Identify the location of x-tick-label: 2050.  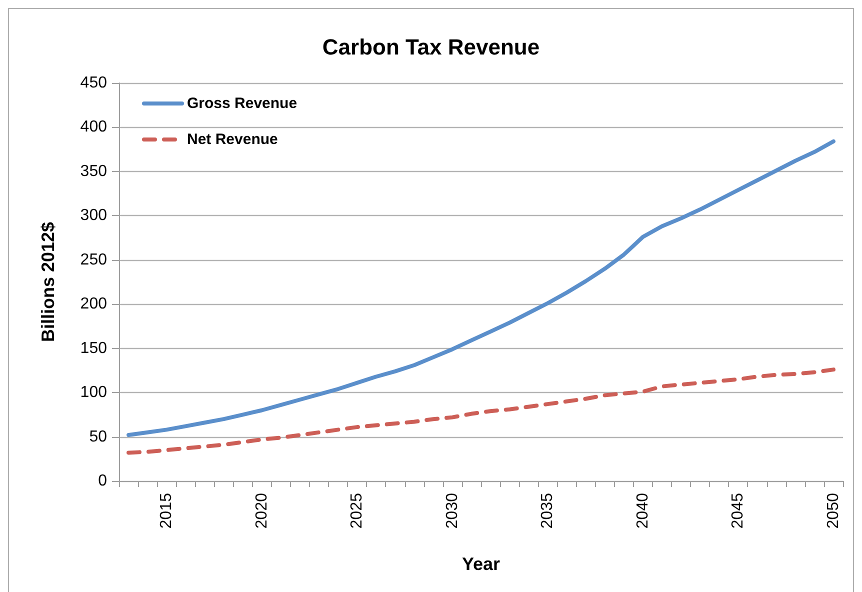
(833, 510).